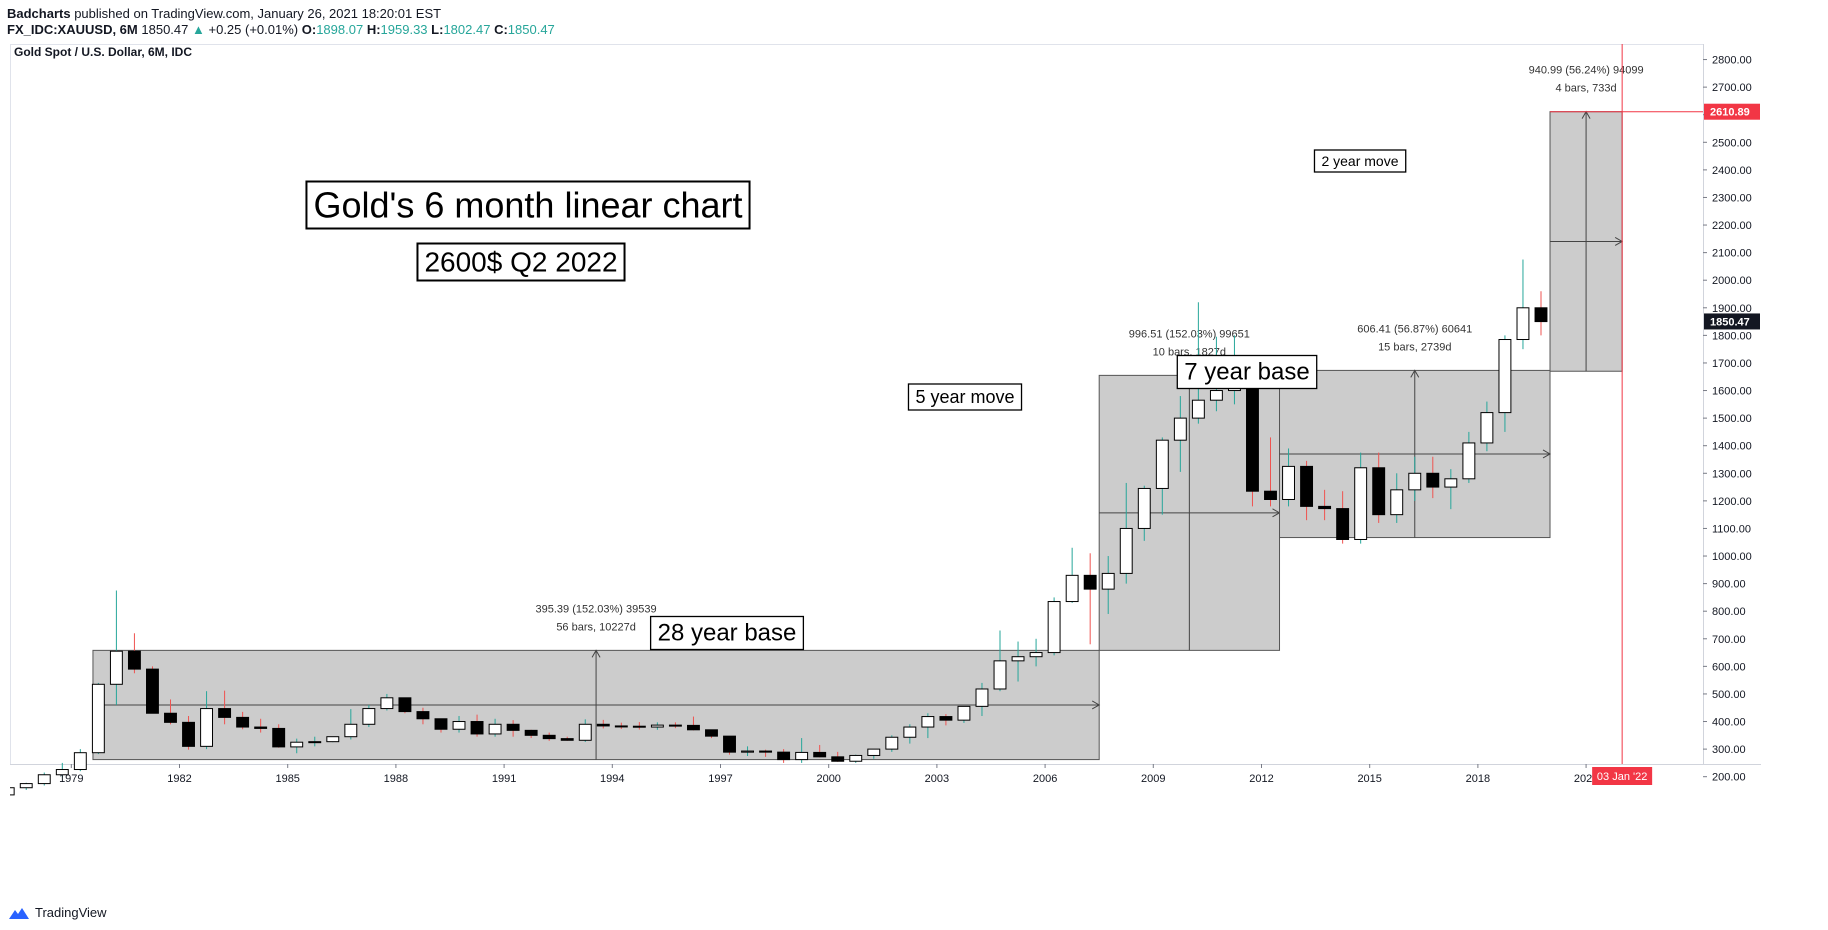 The width and height of the screenshot is (1828, 930). I want to click on box-label-28-year-base-frame, so click(727, 633).